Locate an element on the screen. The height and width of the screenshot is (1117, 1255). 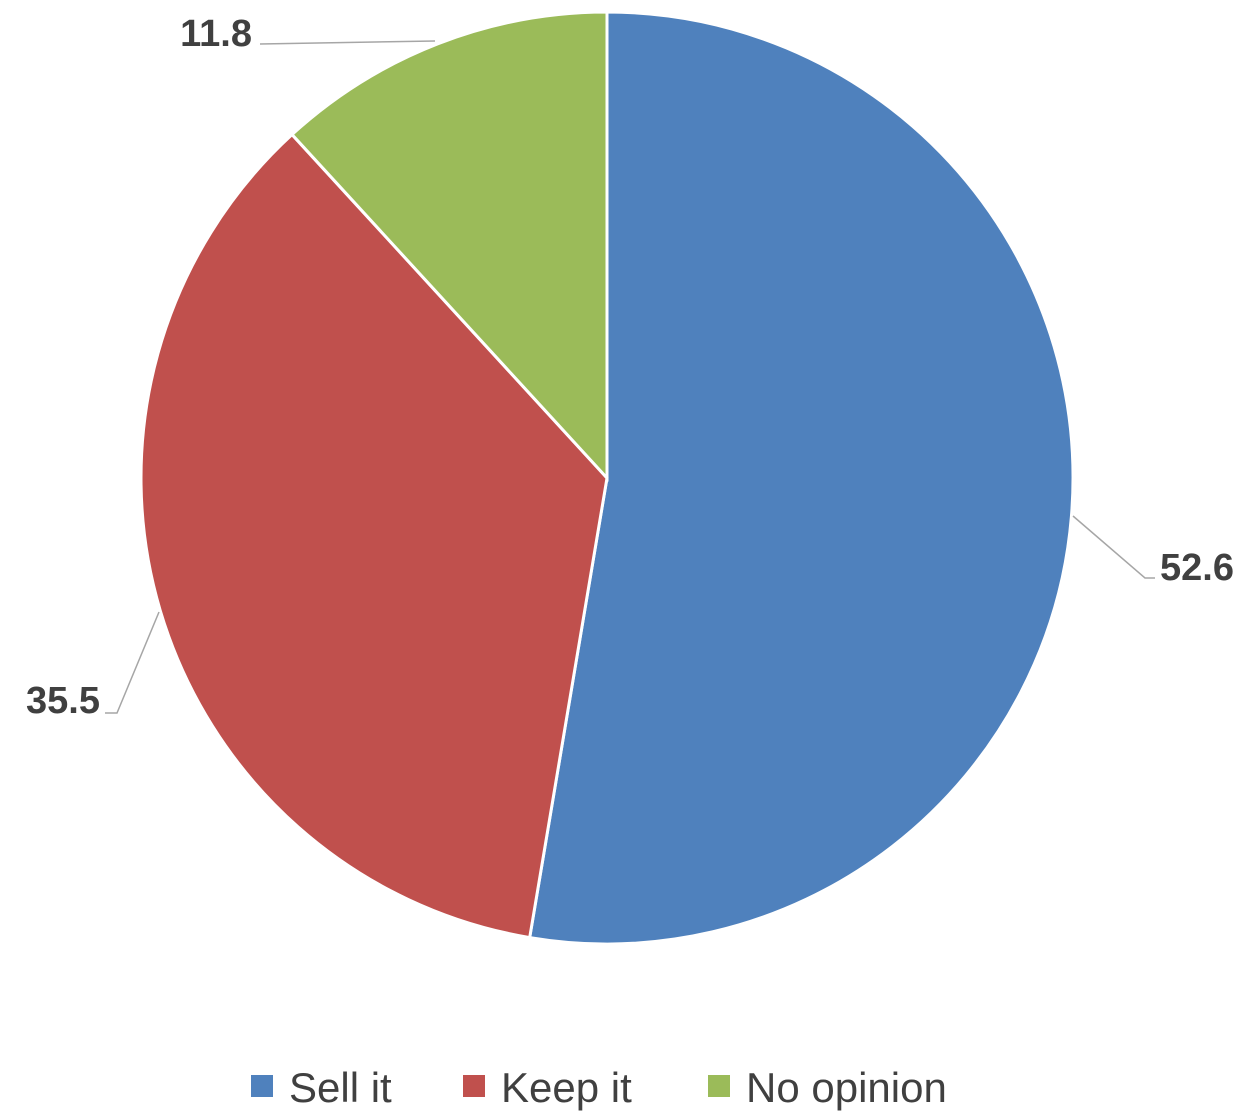
legend-swatch-sell-it is located at coordinates (262, 1086).